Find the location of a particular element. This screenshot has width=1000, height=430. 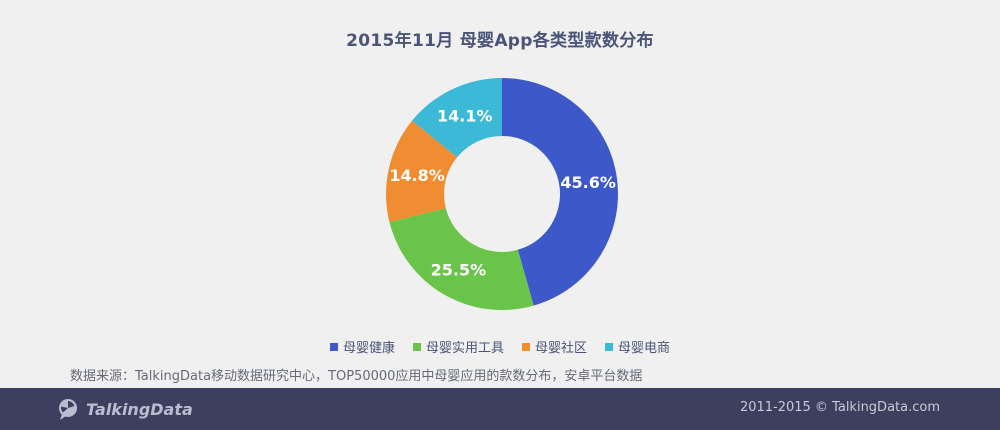

legend-item-health: 母婴健康 is located at coordinates (362, 346).